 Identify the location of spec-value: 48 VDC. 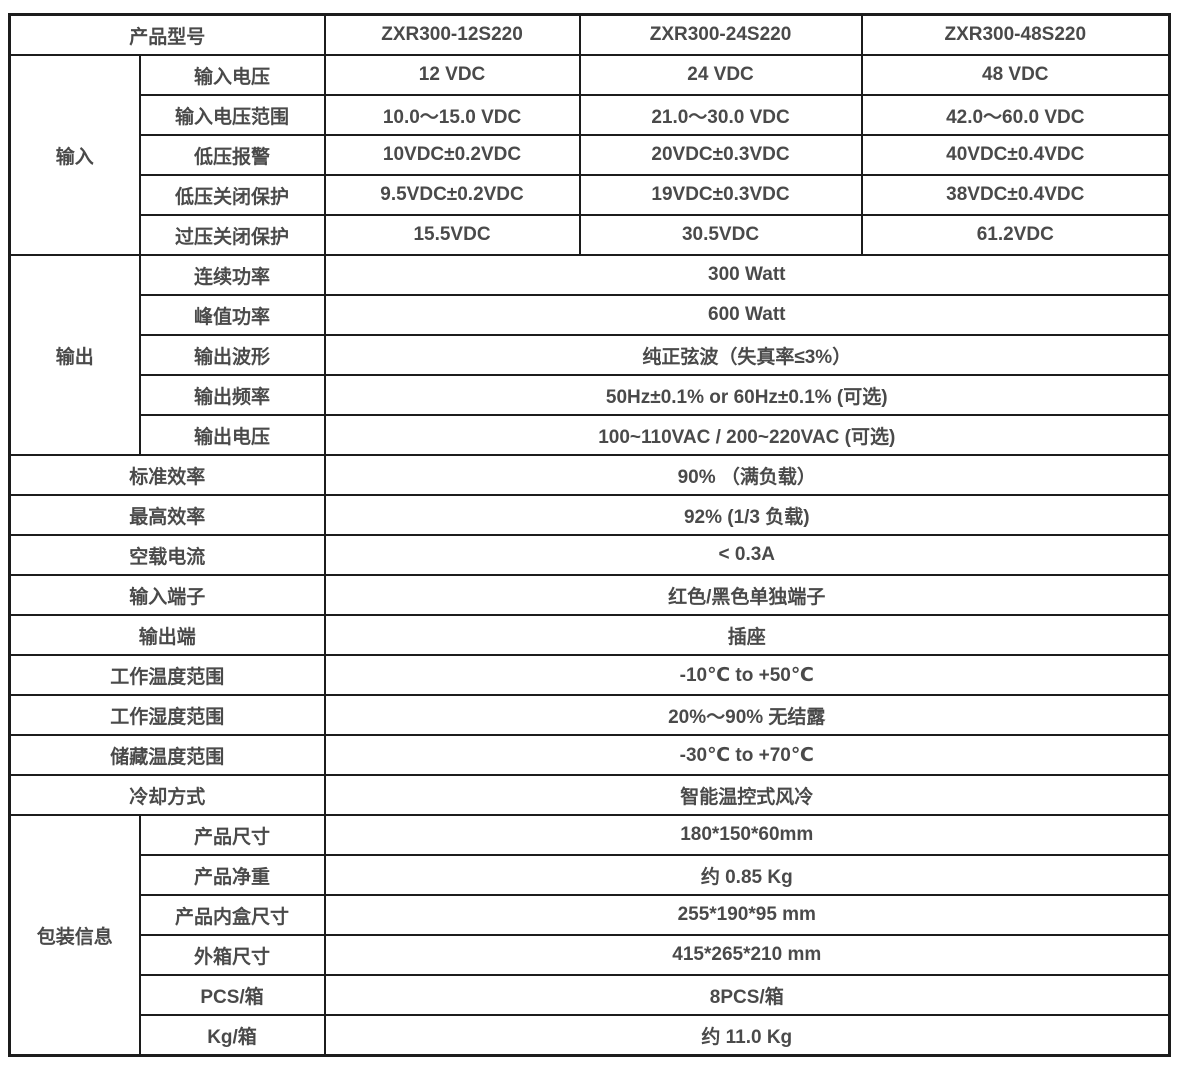
(1015, 75).